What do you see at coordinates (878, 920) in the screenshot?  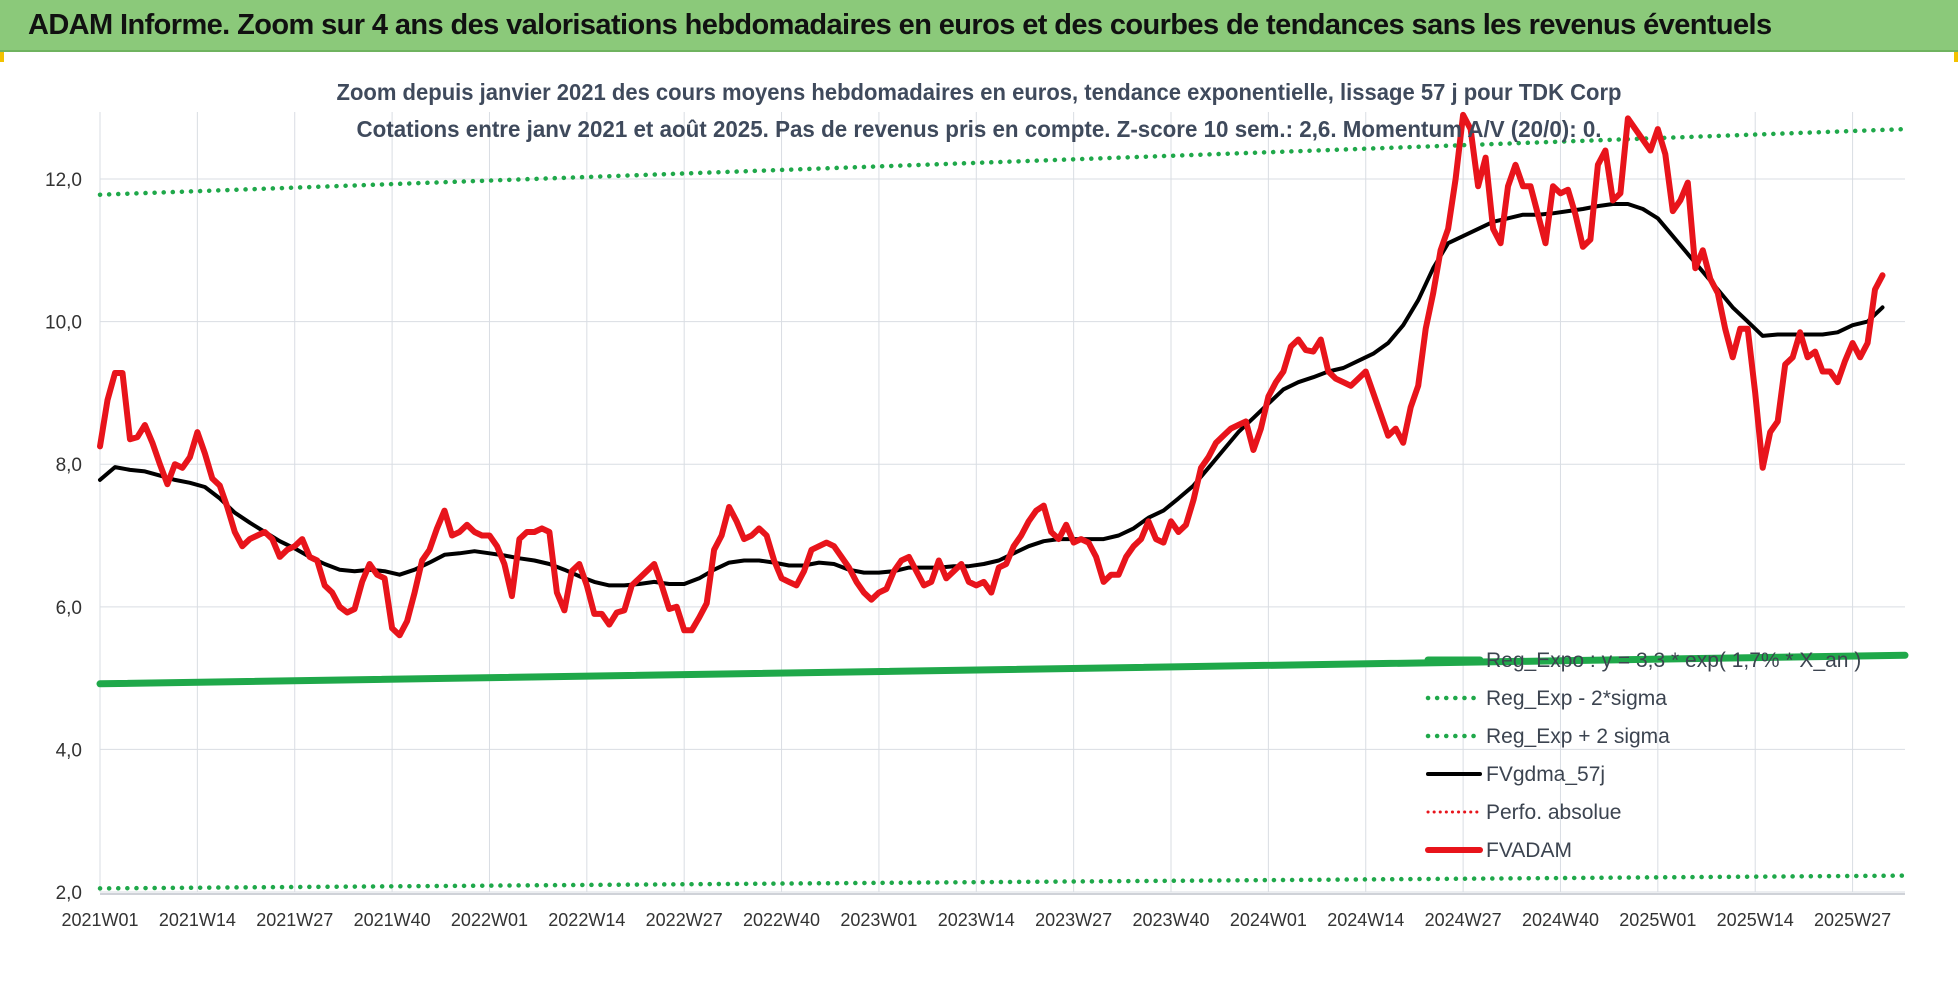 I see `x-tick-label: 2023W01` at bounding box center [878, 920].